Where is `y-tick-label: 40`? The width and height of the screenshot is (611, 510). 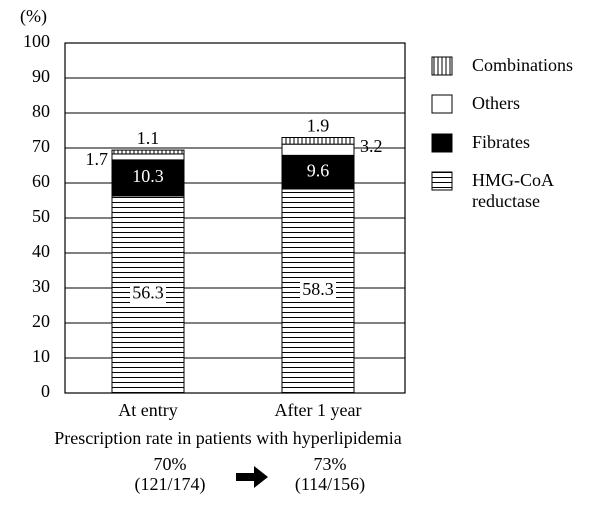 y-tick-label: 40 is located at coordinates (41, 251).